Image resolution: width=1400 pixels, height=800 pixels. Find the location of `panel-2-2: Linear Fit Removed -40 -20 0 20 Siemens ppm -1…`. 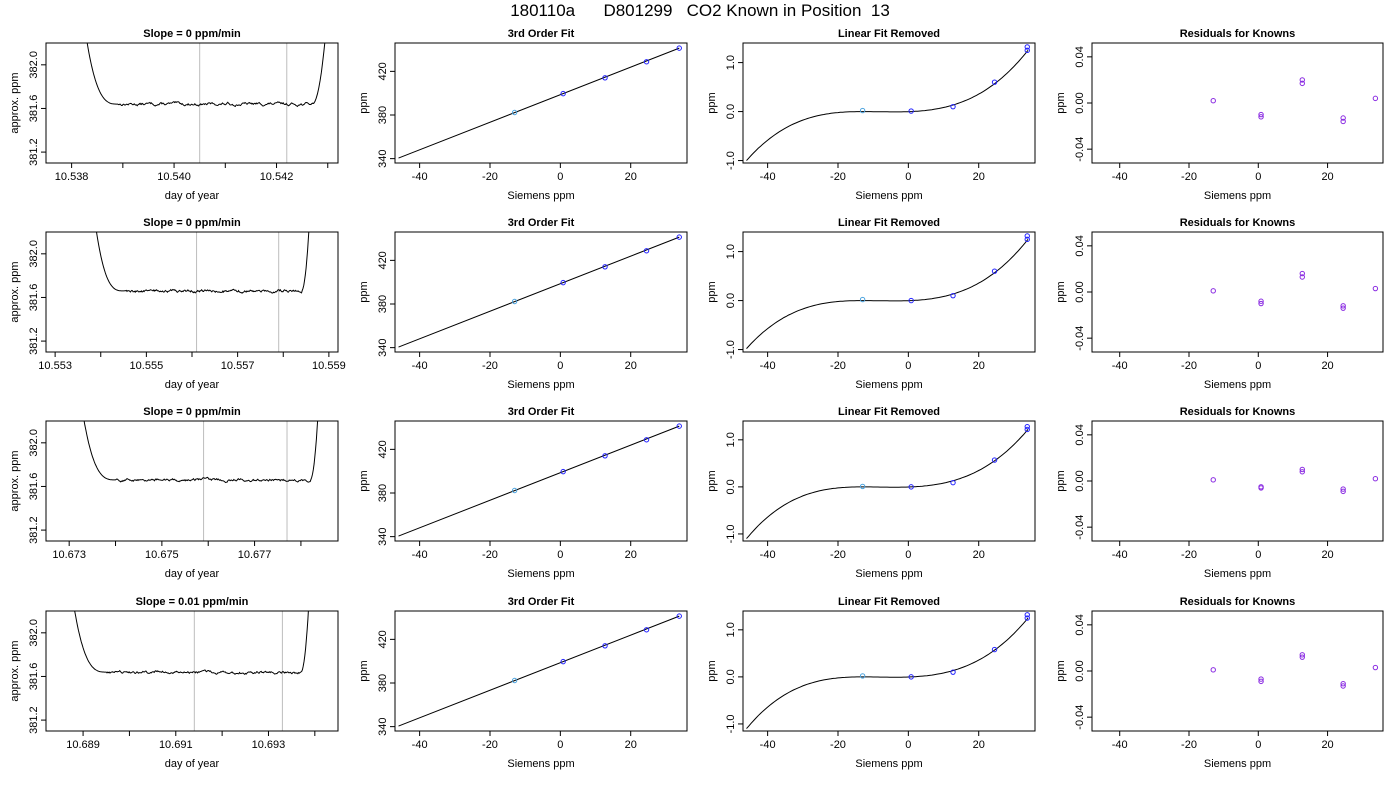

panel-2-2: Linear Fit Removed -40 -20 0 20 Siemens ppm -1… is located at coordinates (871, 493).